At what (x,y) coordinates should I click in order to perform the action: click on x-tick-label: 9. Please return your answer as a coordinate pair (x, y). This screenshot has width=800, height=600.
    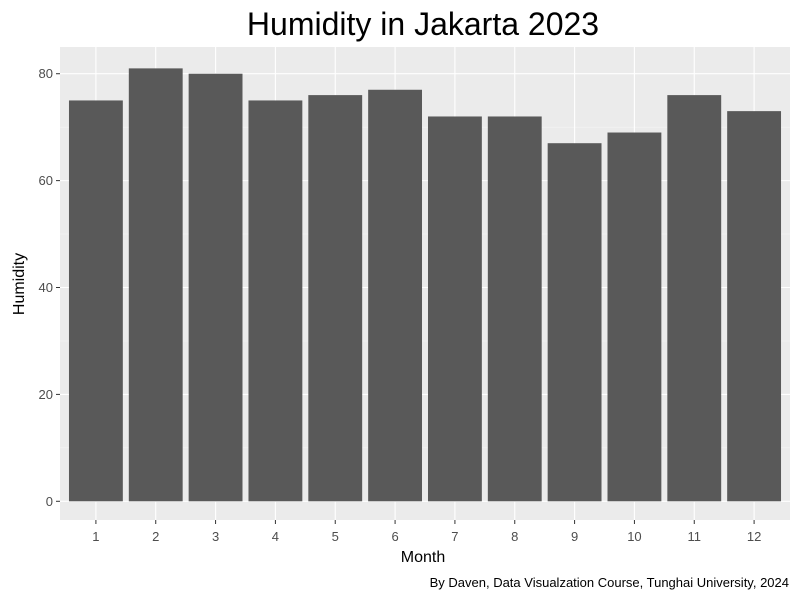
    Looking at the image, I should click on (574, 536).